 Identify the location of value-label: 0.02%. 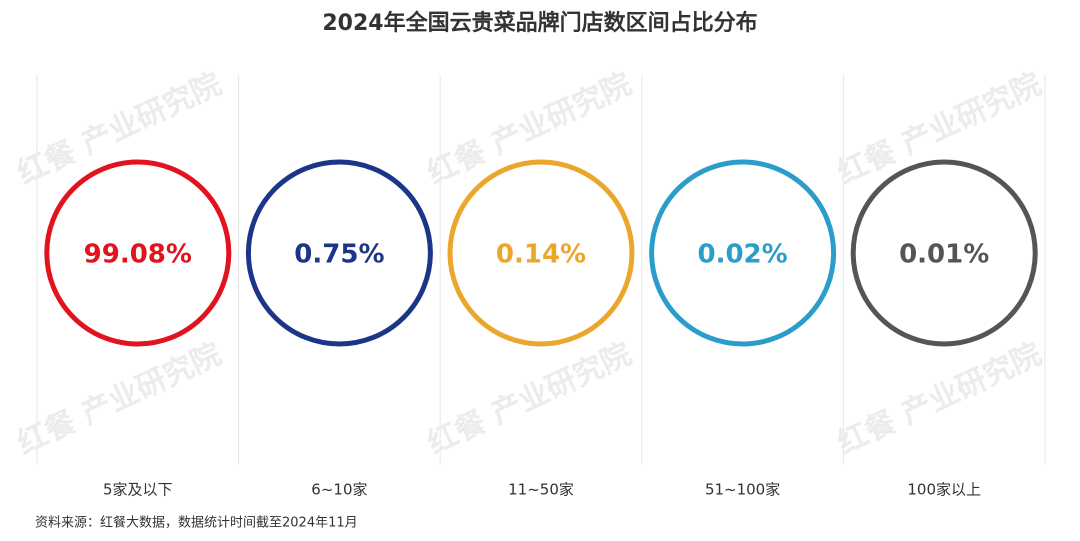
(742, 255).